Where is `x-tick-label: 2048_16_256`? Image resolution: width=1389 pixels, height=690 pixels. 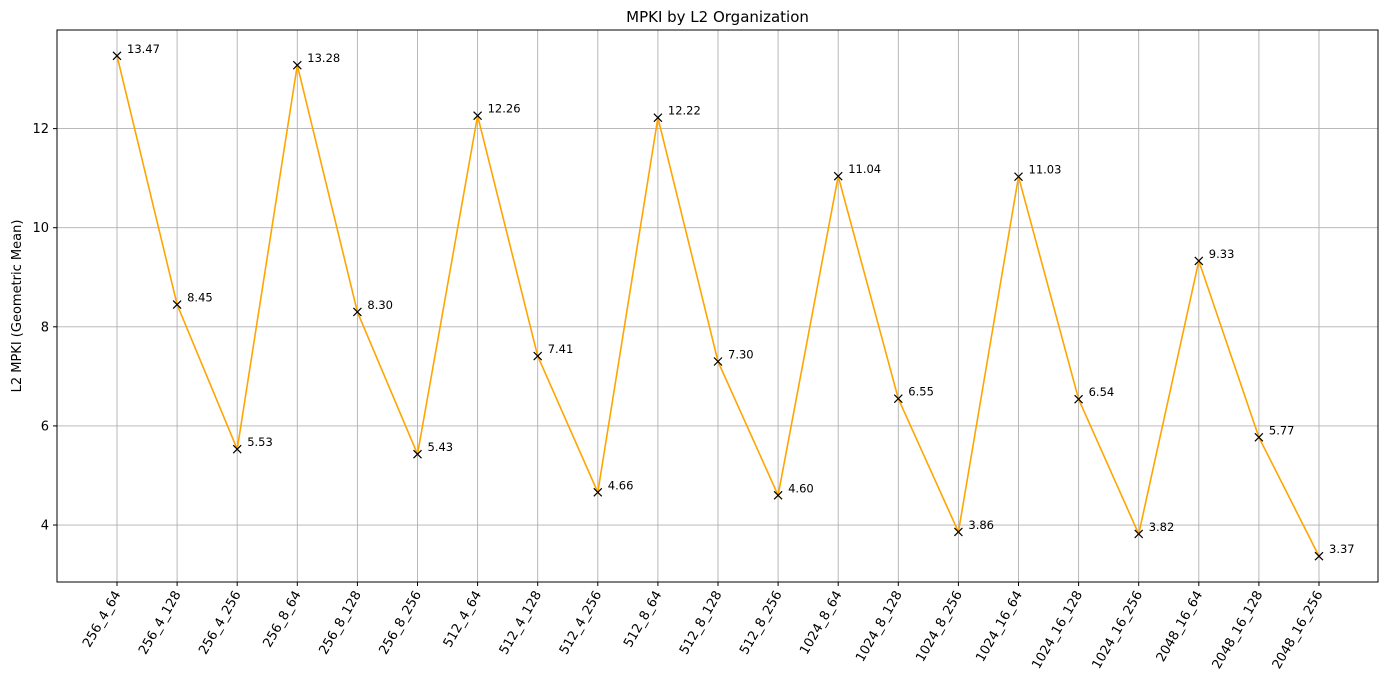 x-tick-label: 2048_16_256 is located at coordinates (1298, 630).